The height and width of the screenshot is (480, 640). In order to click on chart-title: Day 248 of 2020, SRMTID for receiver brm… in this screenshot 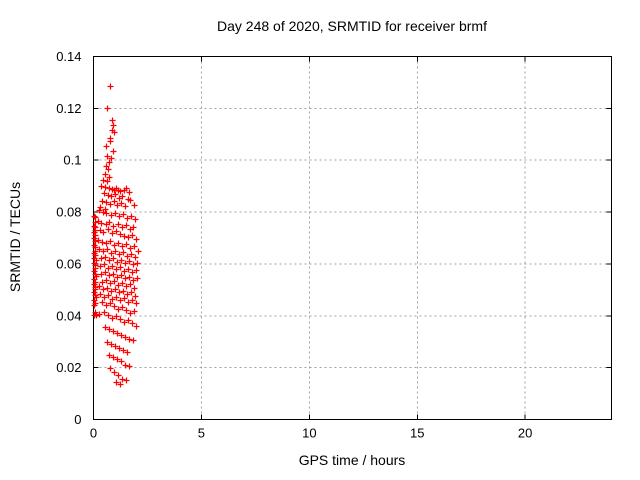, I will do `click(352, 26)`.